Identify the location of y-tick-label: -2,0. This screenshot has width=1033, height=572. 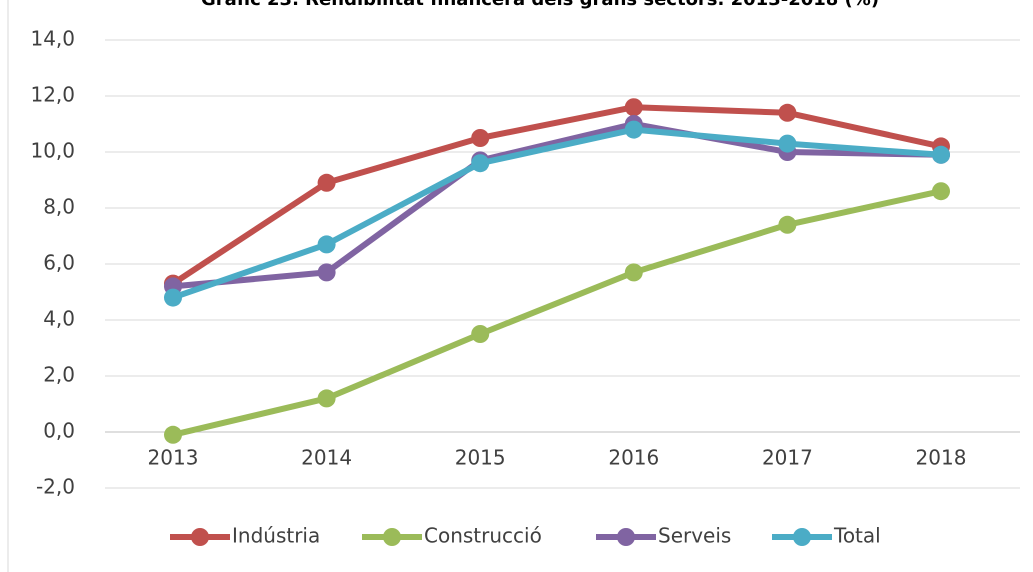
(55, 487).